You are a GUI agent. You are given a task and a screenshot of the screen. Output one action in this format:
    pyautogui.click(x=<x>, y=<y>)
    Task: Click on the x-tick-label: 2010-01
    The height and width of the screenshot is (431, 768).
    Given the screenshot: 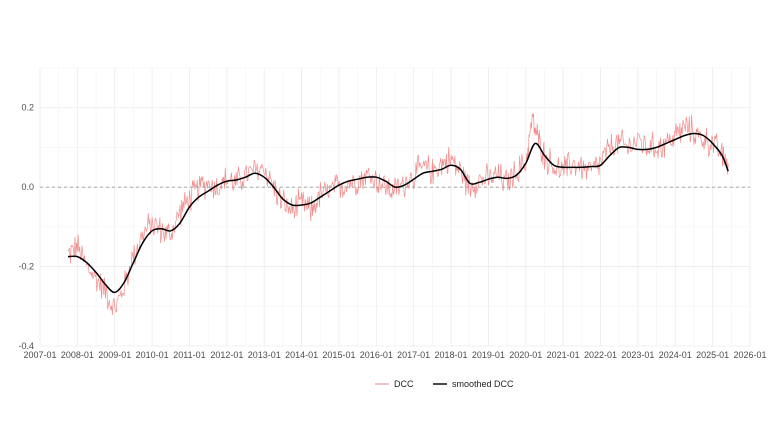 What is the action you would take?
    pyautogui.click(x=152, y=355)
    